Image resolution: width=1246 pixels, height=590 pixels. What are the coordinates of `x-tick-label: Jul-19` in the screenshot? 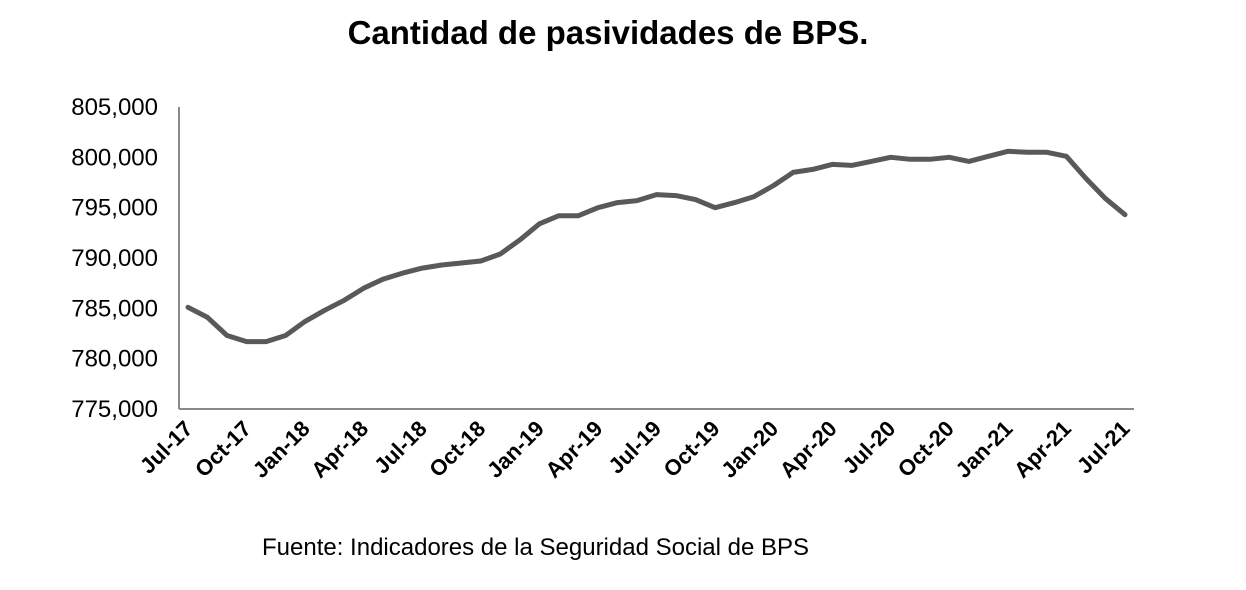 It's located at (634, 447).